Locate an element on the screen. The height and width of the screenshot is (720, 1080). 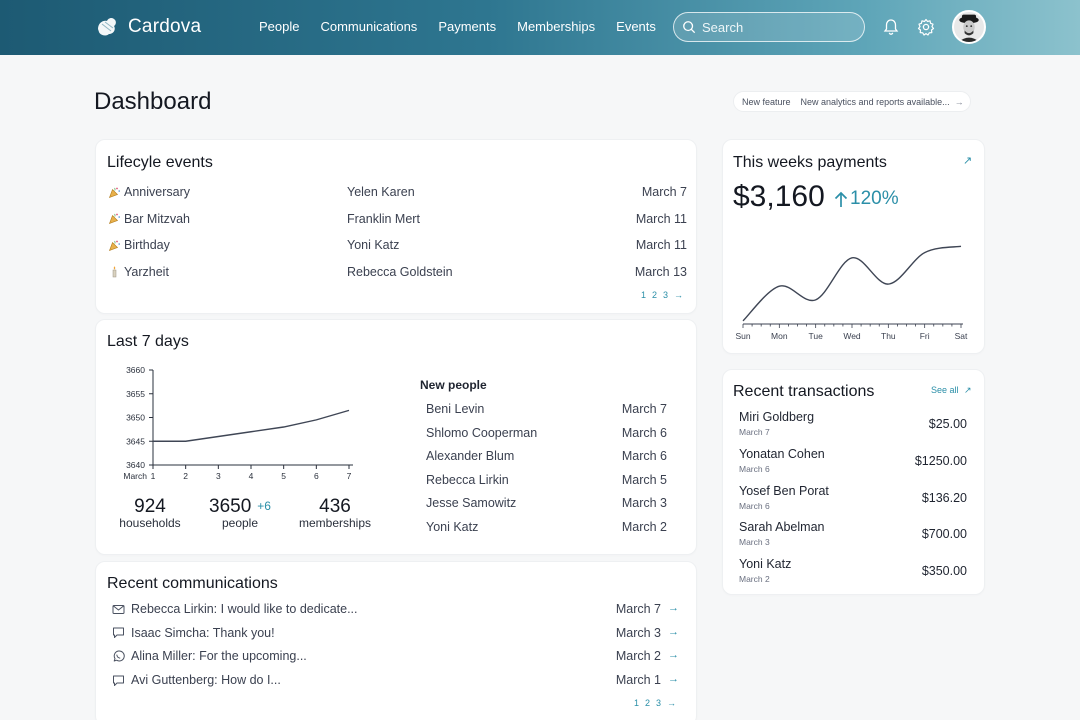
stat-value: 436 is located at coordinates (335, 506).